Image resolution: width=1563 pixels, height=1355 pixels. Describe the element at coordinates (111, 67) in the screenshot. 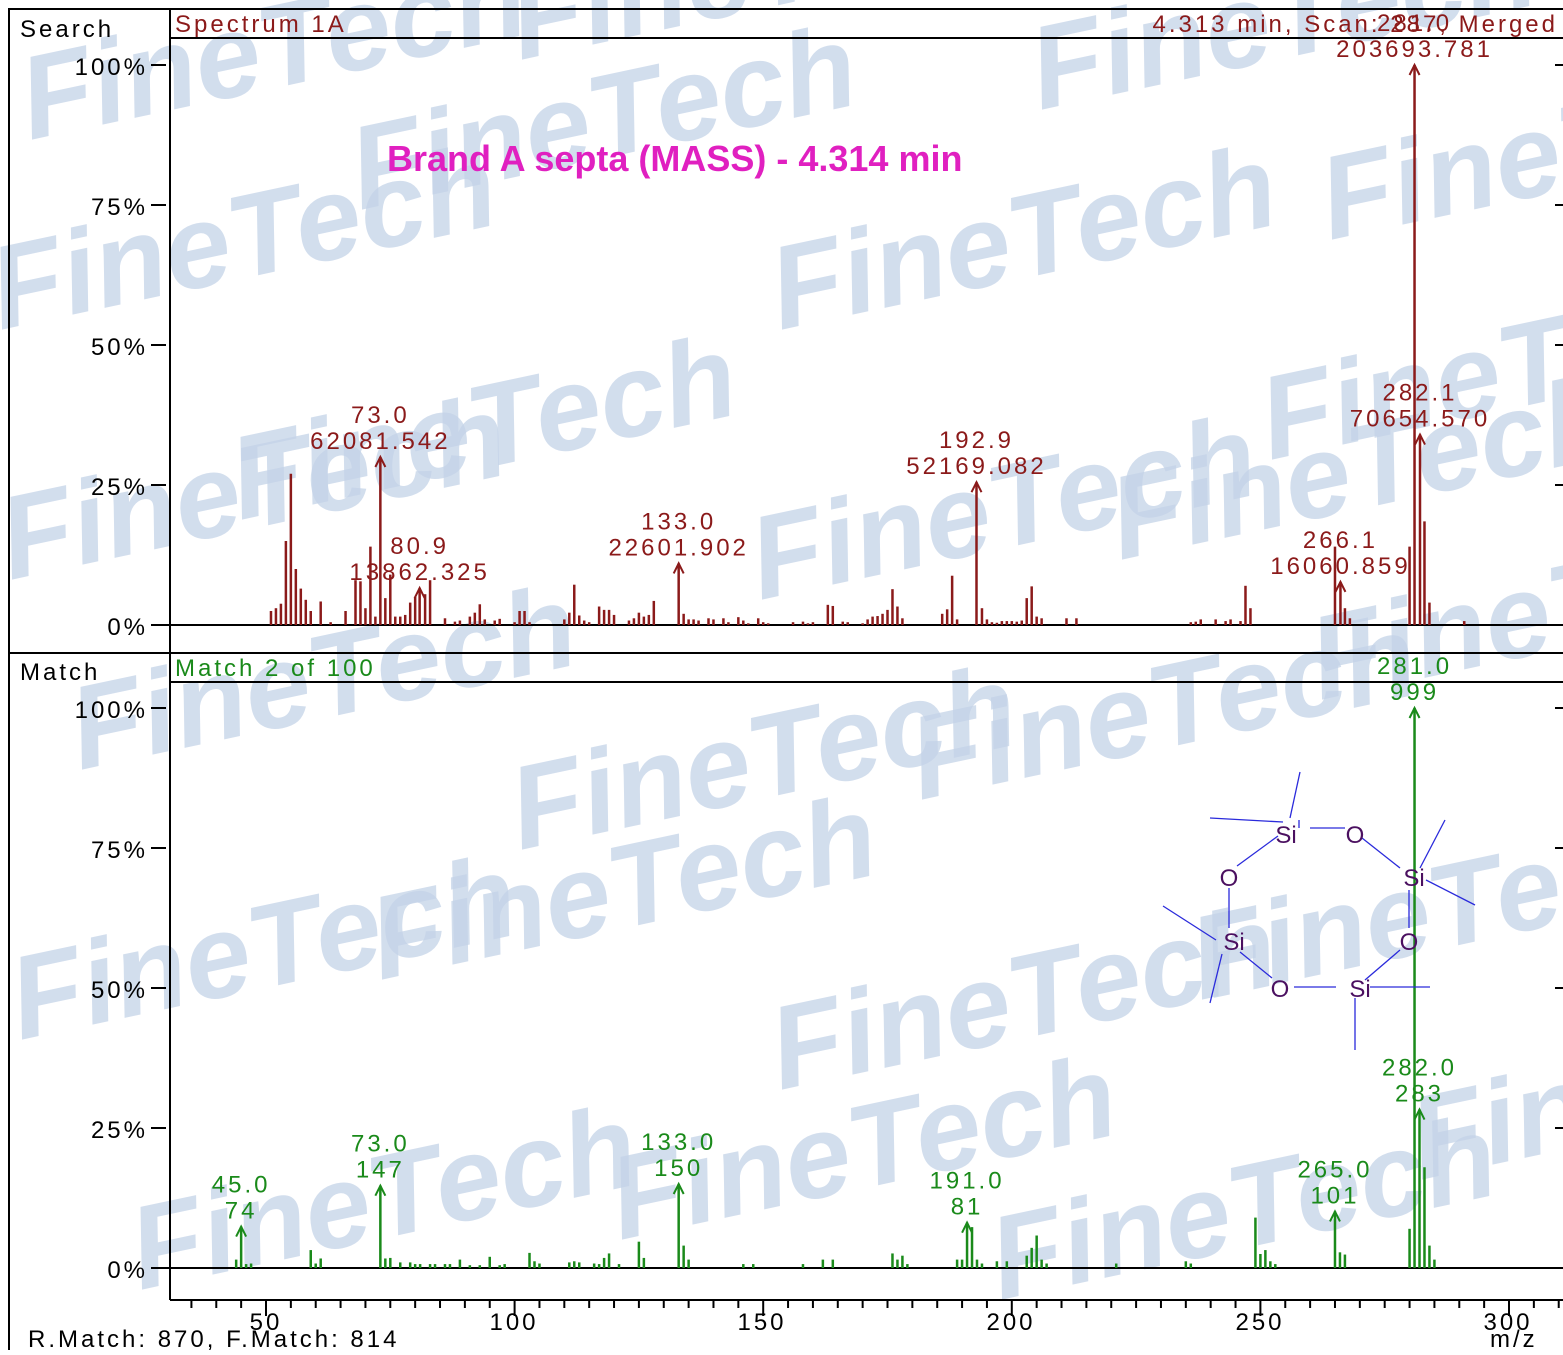

I see `search-y-tick-100: 100%` at that location.